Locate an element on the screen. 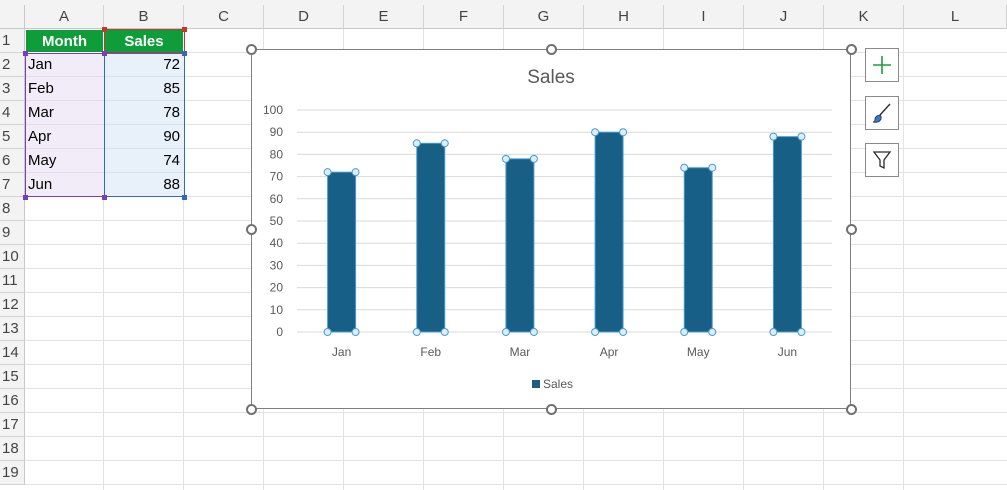  row-header-10: 10 is located at coordinates (12, 257).